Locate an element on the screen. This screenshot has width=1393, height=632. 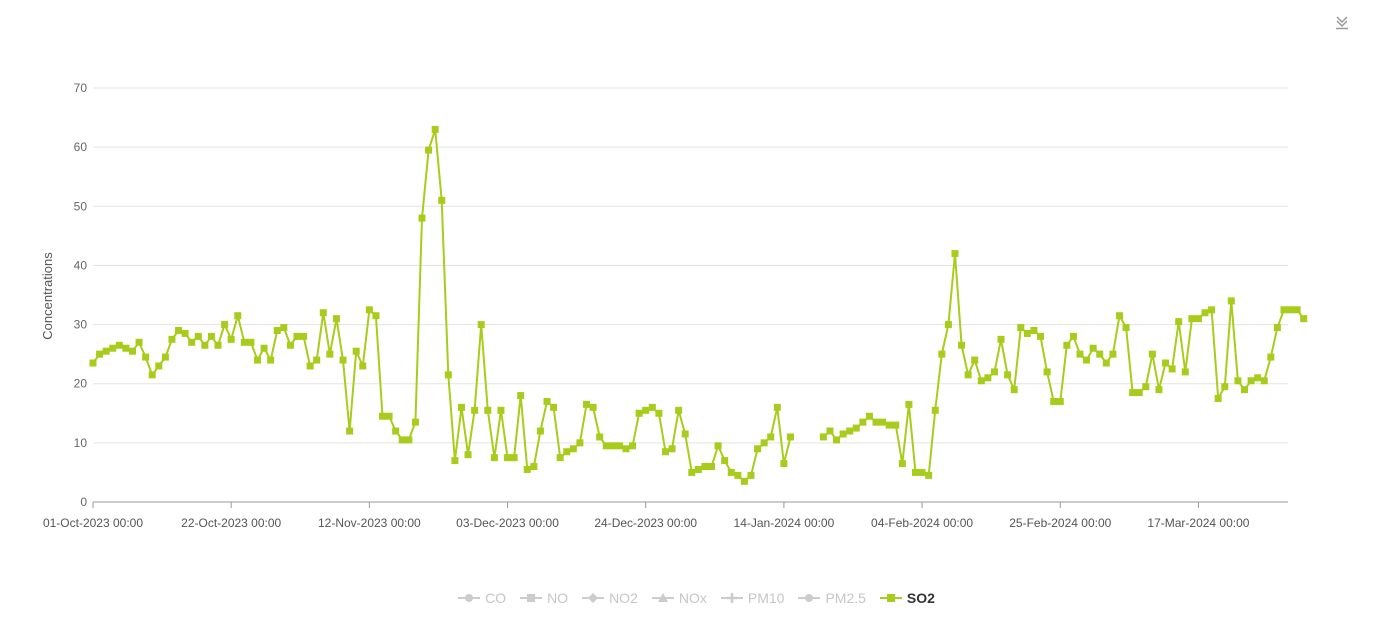
legend-item-pm10: PM10 is located at coordinates (752, 598).